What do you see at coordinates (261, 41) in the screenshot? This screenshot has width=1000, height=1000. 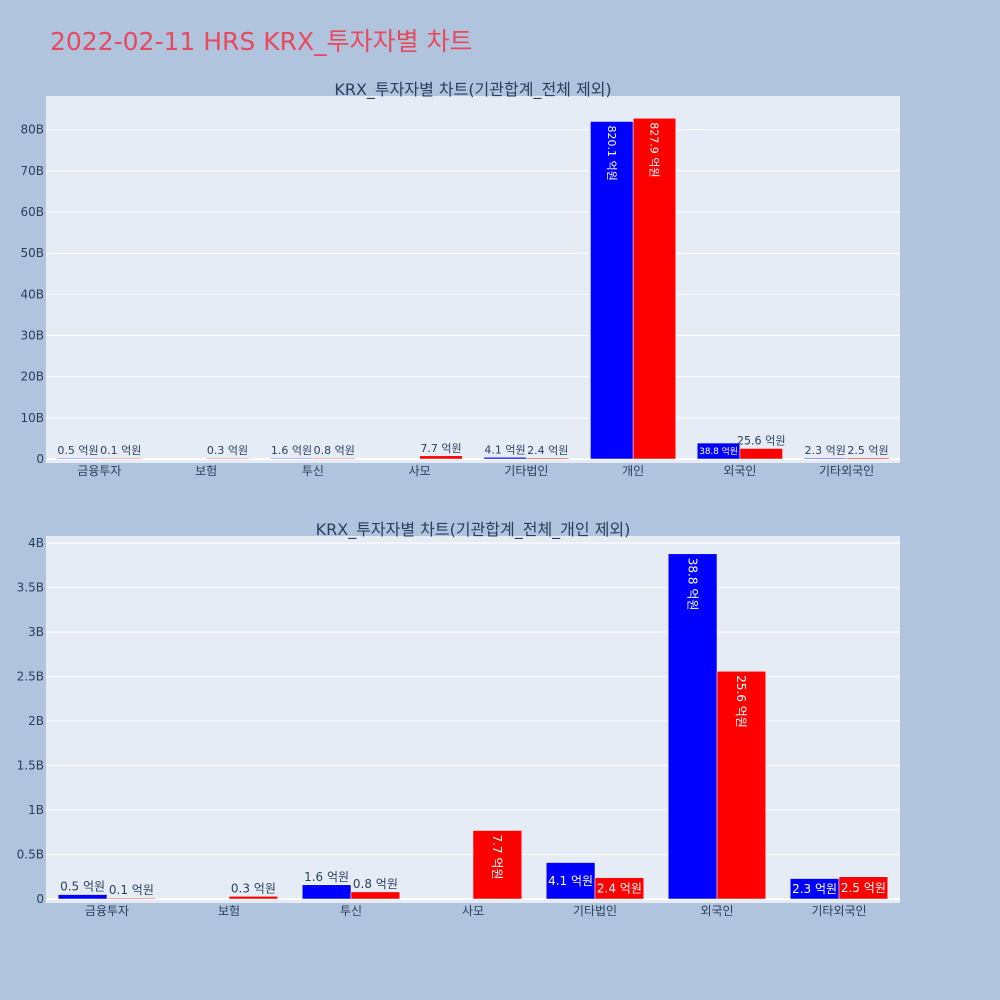 I see `page-title: 2022-02-11 HRS KRX_투자자별 차트` at bounding box center [261, 41].